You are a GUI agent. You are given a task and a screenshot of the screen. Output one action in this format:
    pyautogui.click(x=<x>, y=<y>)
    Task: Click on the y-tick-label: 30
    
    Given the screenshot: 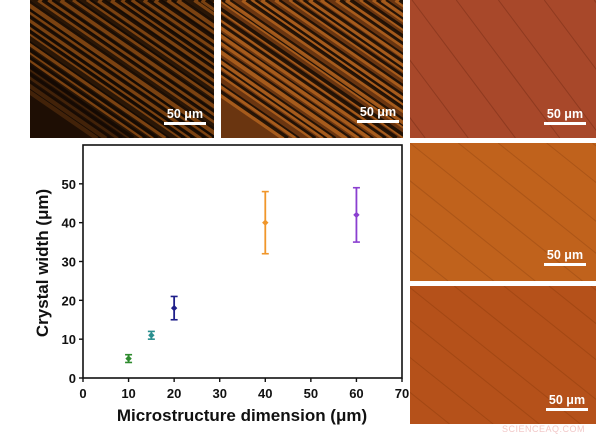 What is the action you would take?
    pyautogui.click(x=69, y=262)
    